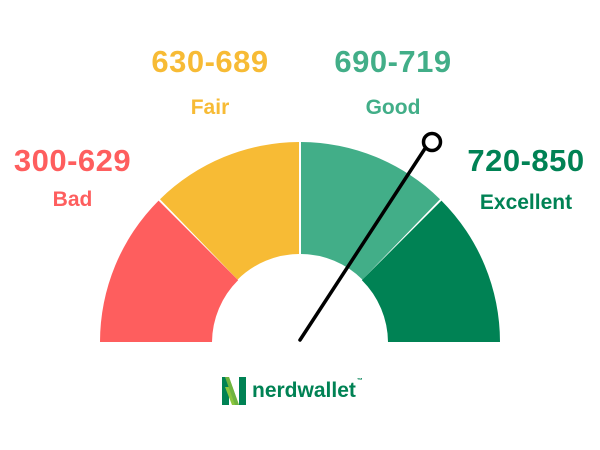 Image resolution: width=600 pixels, height=450 pixels. Describe the element at coordinates (210, 82) in the screenshot. I see `band-label-fair: 630-689 Fair` at that location.